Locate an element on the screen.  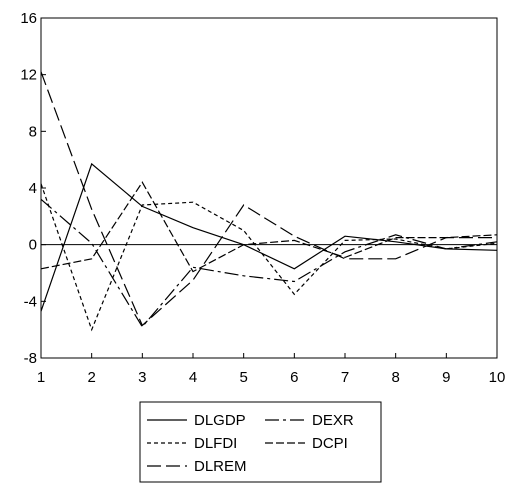
y-axis: -8 -4 0 4 8 12 16 is located at coordinates (33, 188).